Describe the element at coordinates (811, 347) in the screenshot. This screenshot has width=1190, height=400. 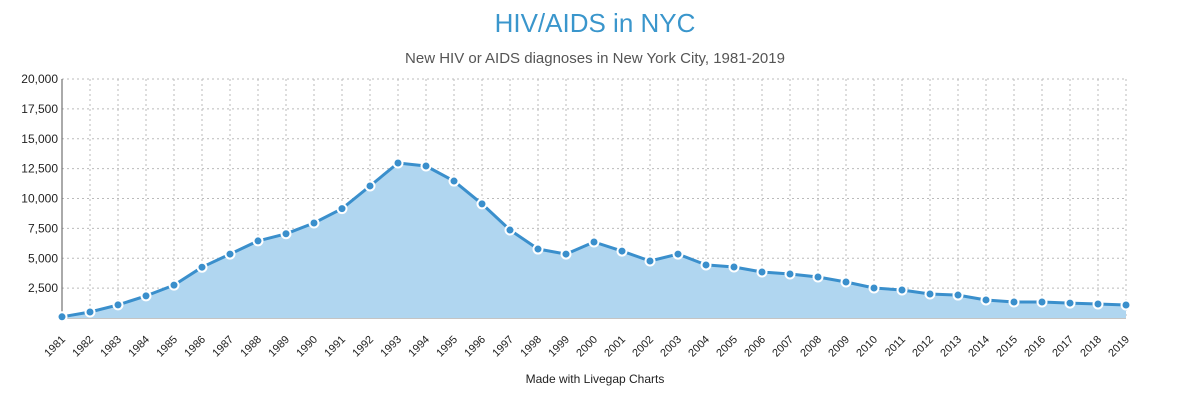
I see `x-tick-label: 2008` at that location.